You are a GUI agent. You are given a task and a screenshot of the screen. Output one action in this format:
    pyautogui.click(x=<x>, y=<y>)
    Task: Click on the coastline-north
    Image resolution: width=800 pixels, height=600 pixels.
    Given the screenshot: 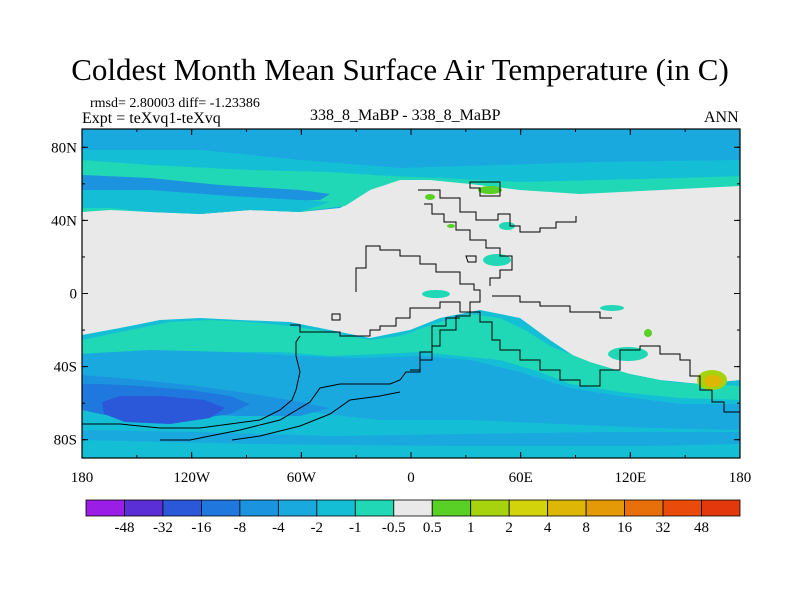 What is the action you would take?
    pyautogui.click(x=497, y=211)
    